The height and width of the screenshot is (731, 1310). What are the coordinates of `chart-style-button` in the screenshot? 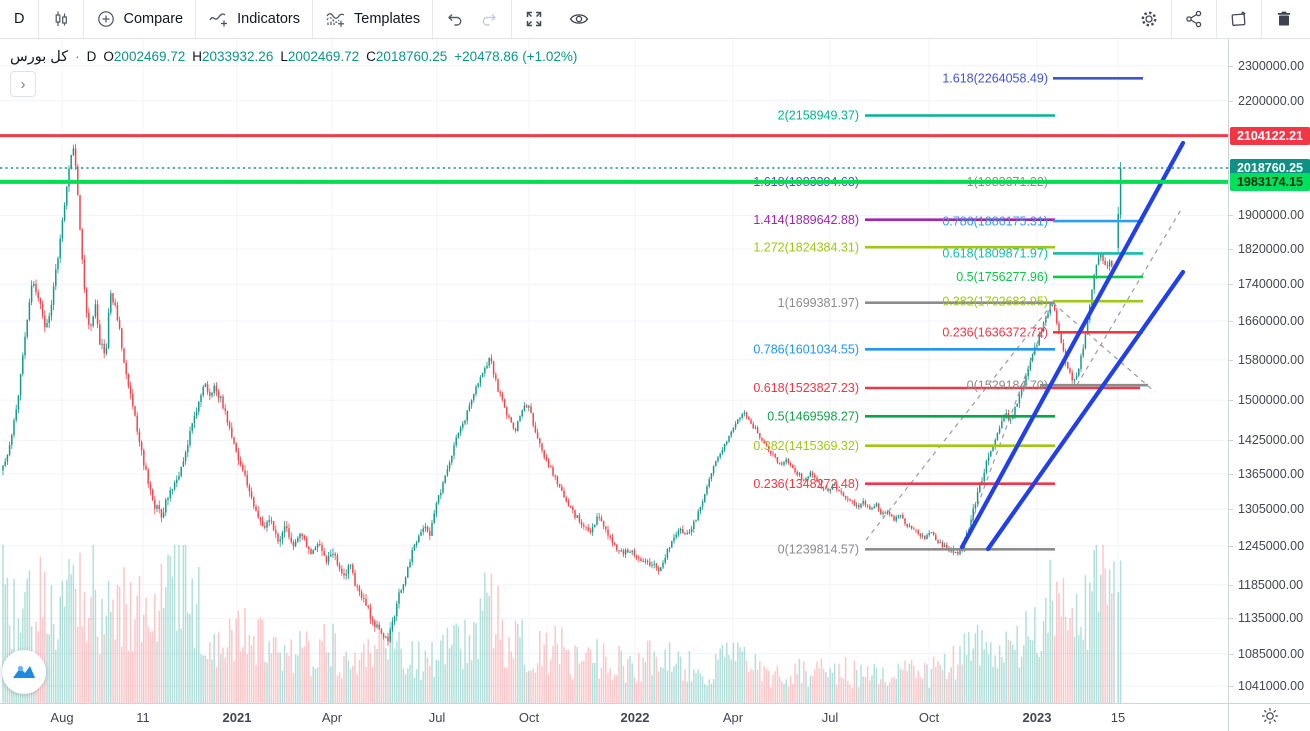 It's located at (61, 19).